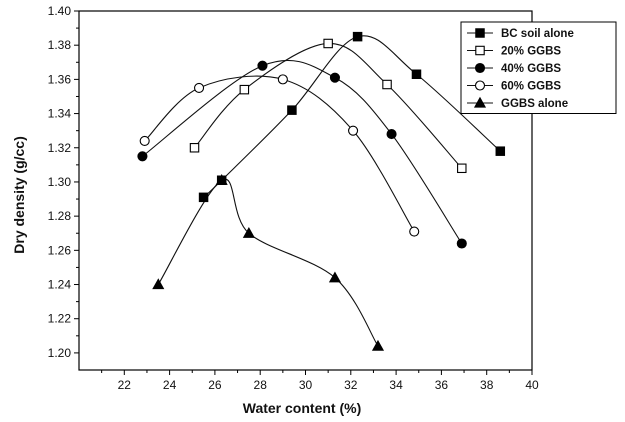 This screenshot has width=625, height=422. What do you see at coordinates (60, 319) in the screenshot?
I see `y-tick-label: 1.22` at bounding box center [60, 319].